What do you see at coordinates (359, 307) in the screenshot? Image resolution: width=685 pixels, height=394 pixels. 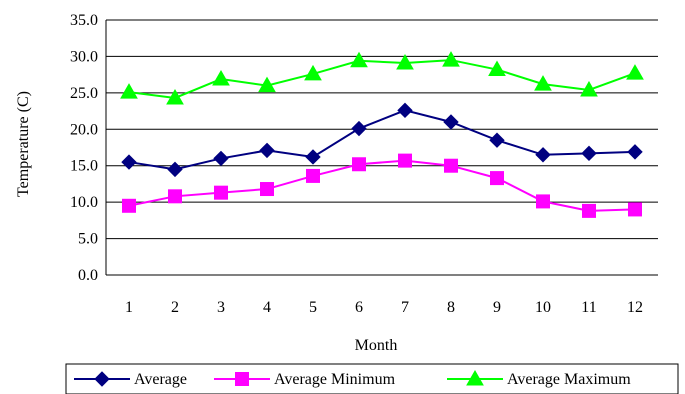 I see `x-tick-label: 6` at bounding box center [359, 307].